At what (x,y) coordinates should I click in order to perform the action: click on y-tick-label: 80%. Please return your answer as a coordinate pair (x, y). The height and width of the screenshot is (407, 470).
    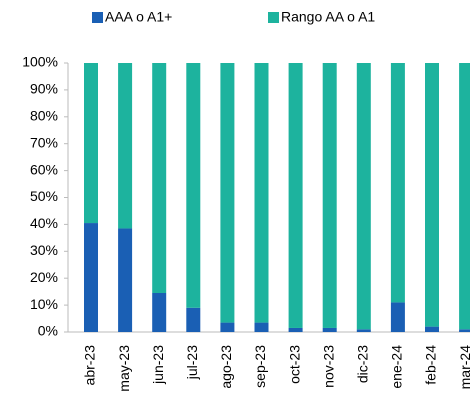
    Looking at the image, I should click on (44, 116).